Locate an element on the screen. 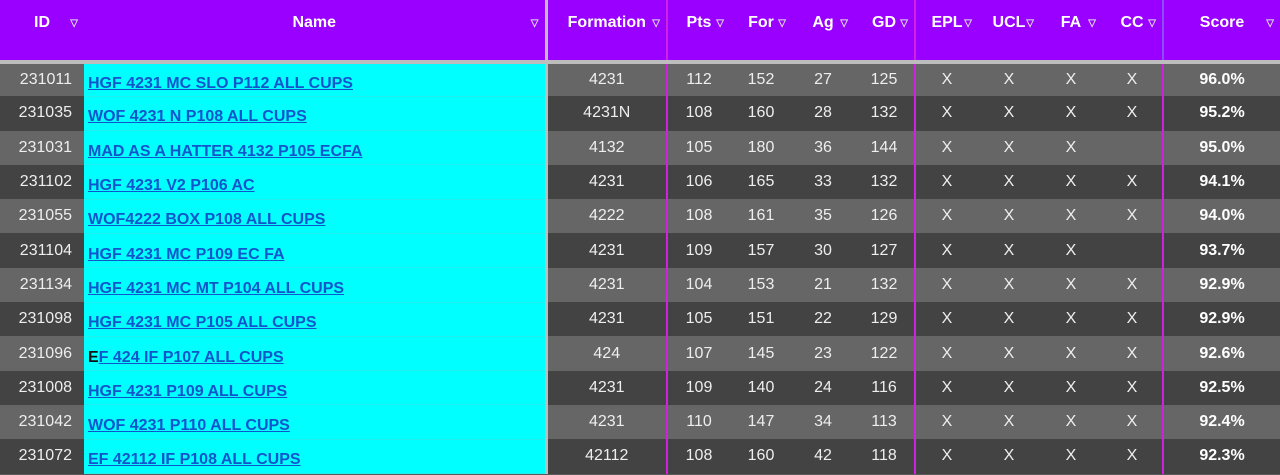 Image resolution: width=1280 pixels, height=475 pixels. cell-pts: 110 is located at coordinates (698, 422).